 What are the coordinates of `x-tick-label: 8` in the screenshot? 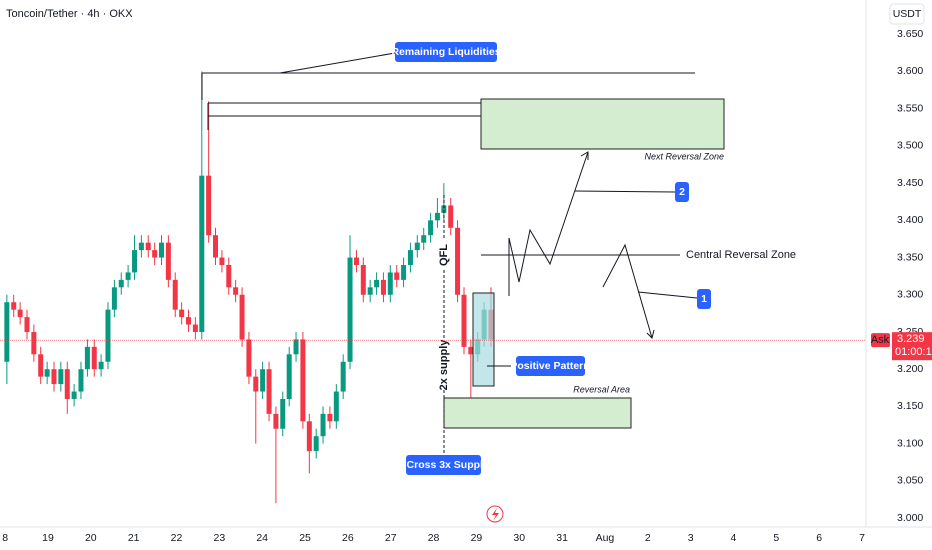 It's located at (5, 538).